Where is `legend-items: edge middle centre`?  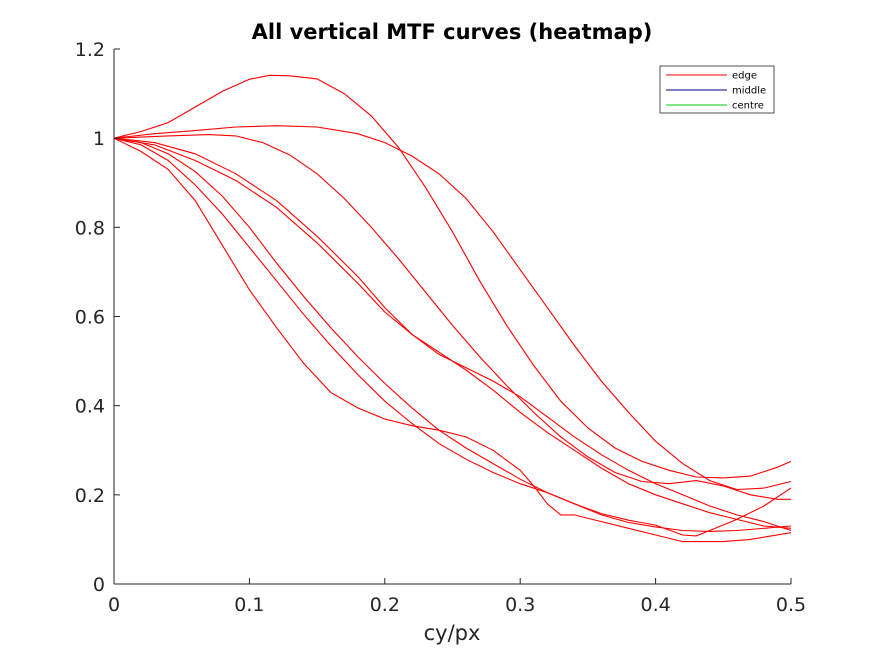 legend-items: edge middle centre is located at coordinates (716, 91).